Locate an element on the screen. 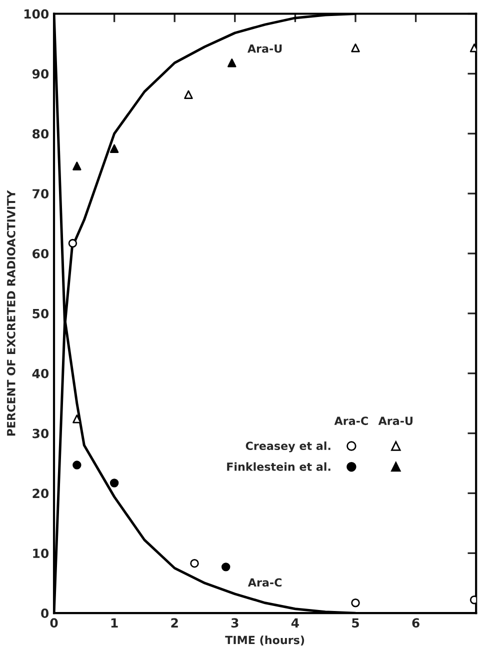 This screenshot has width=478, height=655. series-label: Ara-U is located at coordinates (265, 48).